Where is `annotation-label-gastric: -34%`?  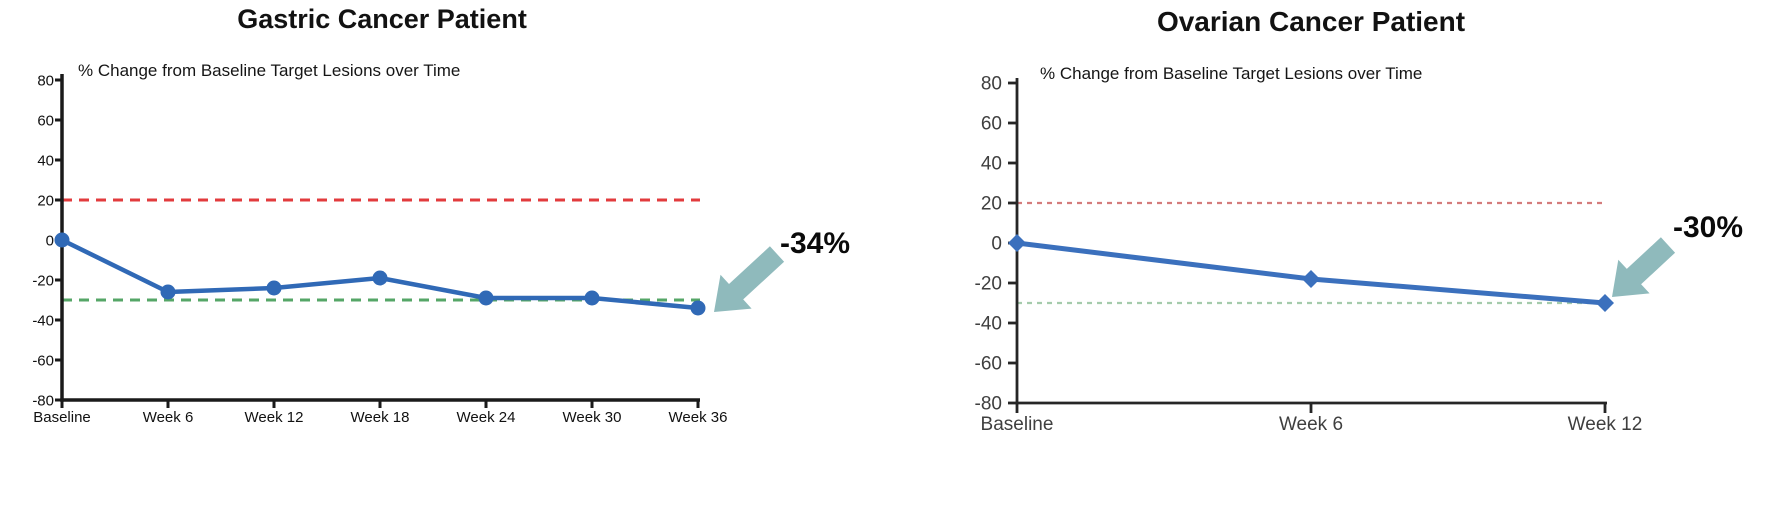
annotation-label-gastric: -34% is located at coordinates (815, 243).